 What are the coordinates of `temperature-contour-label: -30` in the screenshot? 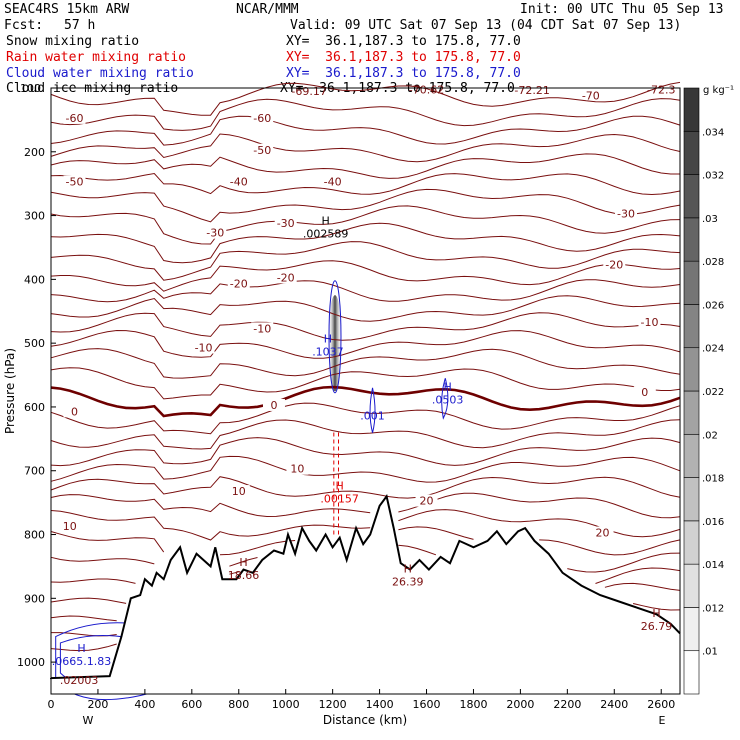 It's located at (286, 223).